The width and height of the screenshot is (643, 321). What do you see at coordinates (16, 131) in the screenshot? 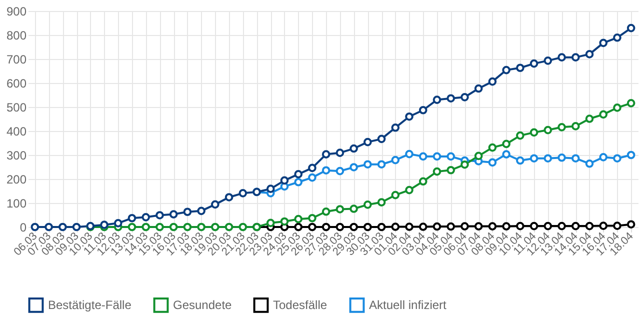
I see `y-tick-label: 400` at bounding box center [16, 131].